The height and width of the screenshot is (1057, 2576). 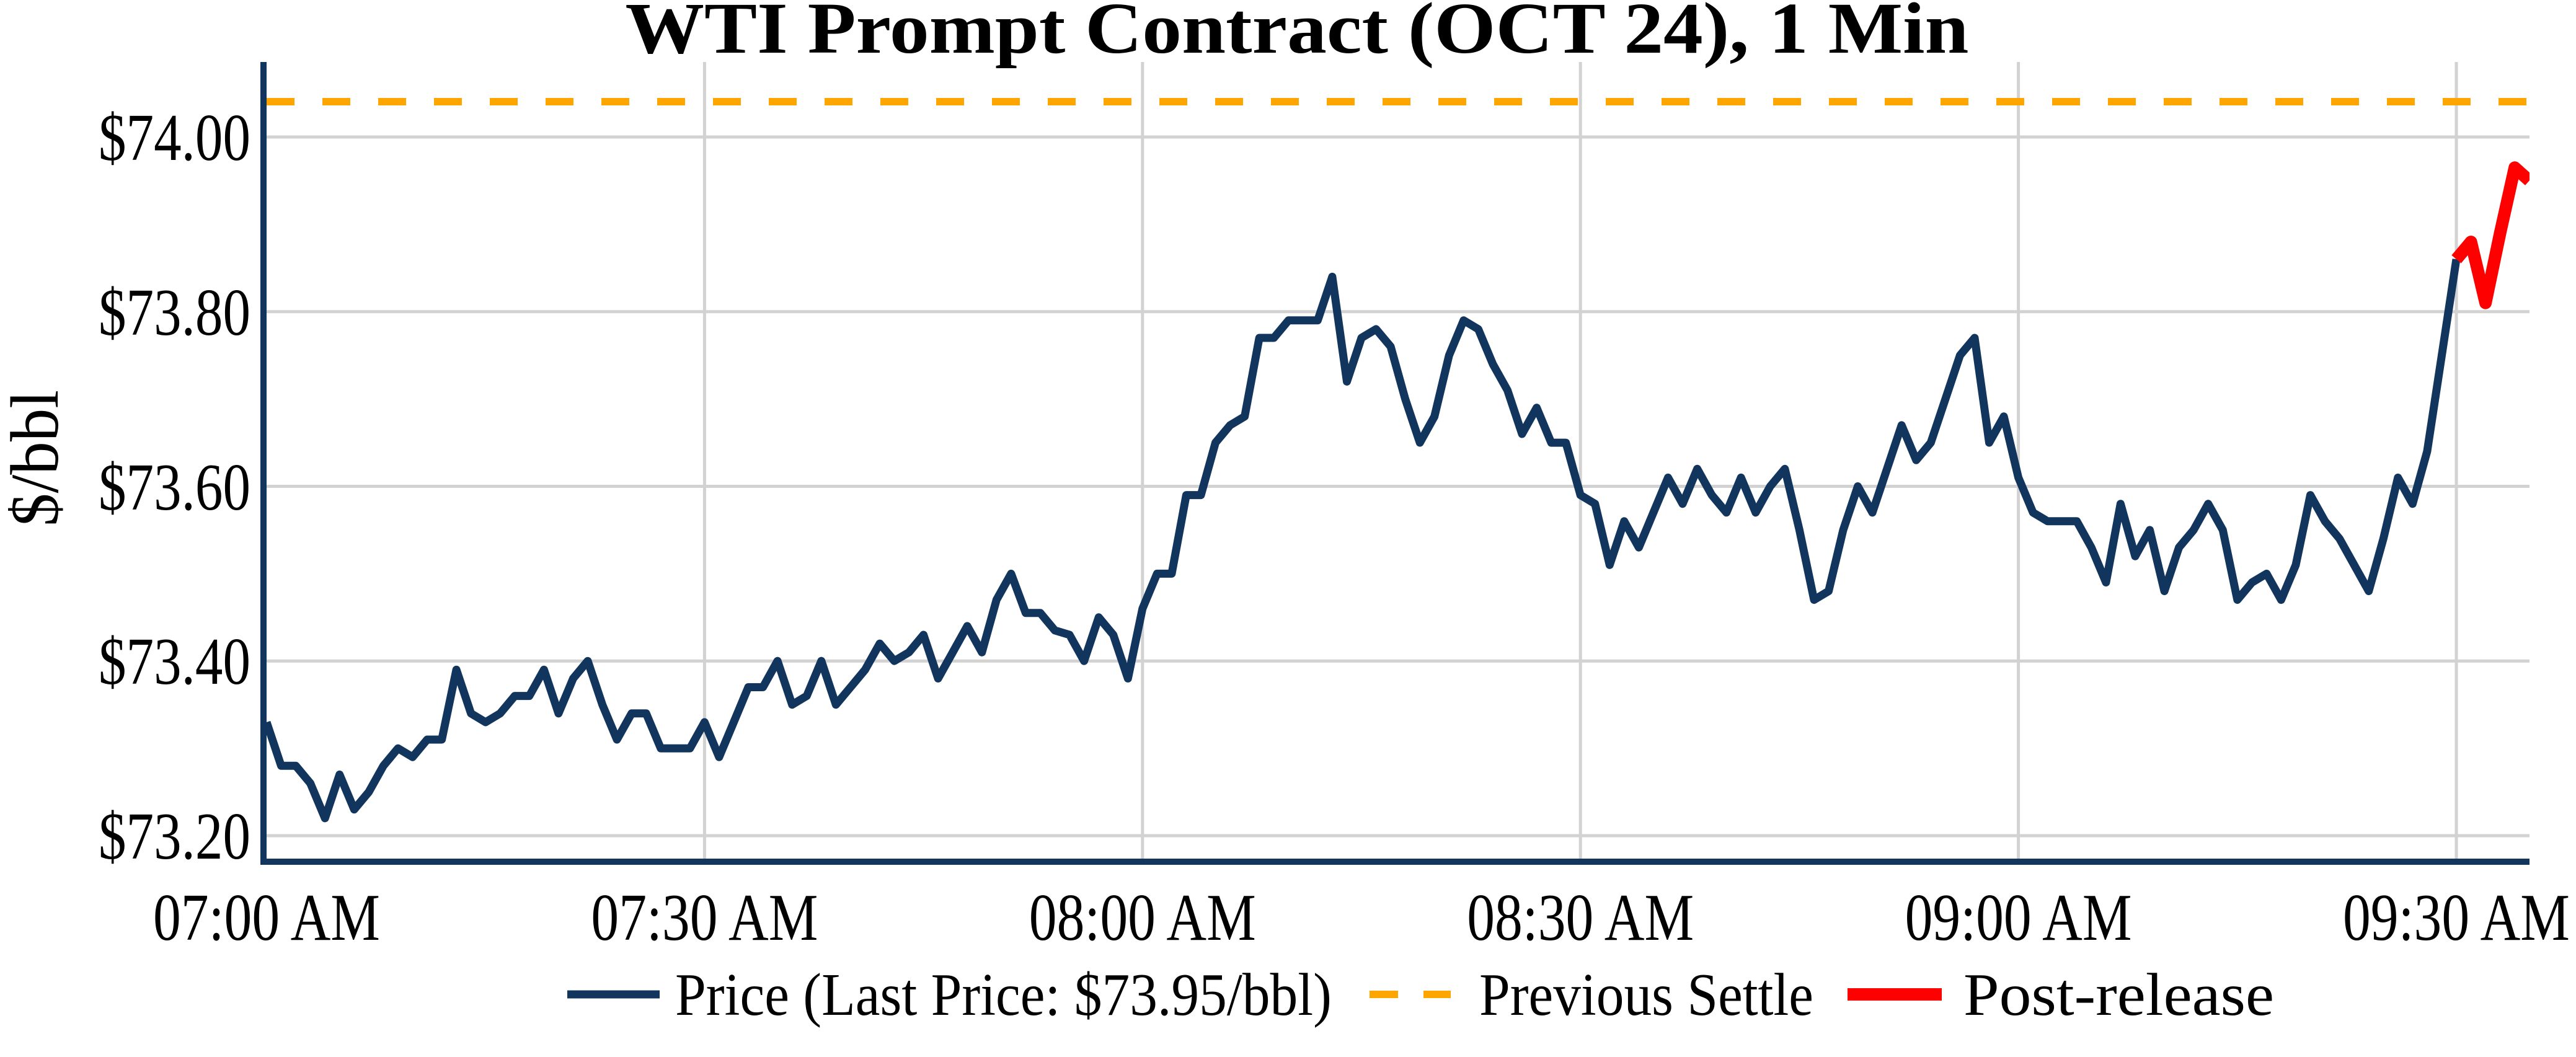 What do you see at coordinates (1646, 995) in the screenshot?
I see `svg-text: Previous Settle` at bounding box center [1646, 995].